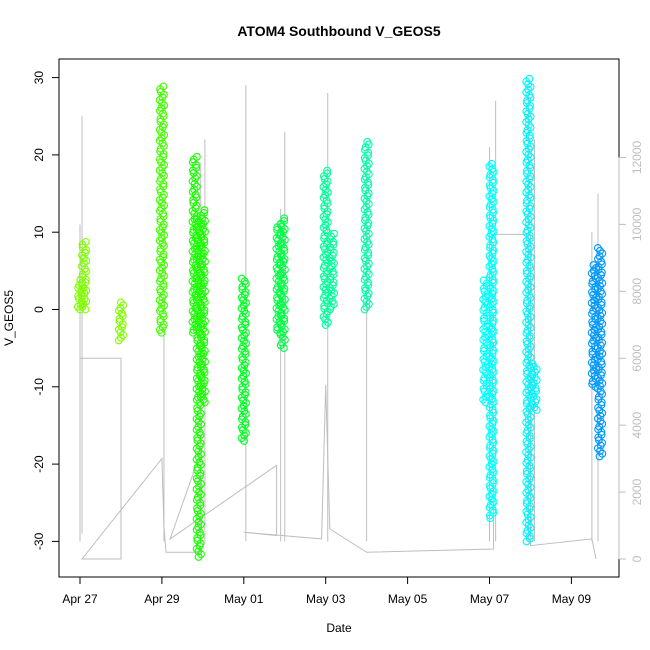 Image resolution: width=650 pixels, height=650 pixels. What do you see at coordinates (338, 31) in the screenshot?
I see `chart-title: ATOM4 Southbound V_GEOS5` at bounding box center [338, 31].